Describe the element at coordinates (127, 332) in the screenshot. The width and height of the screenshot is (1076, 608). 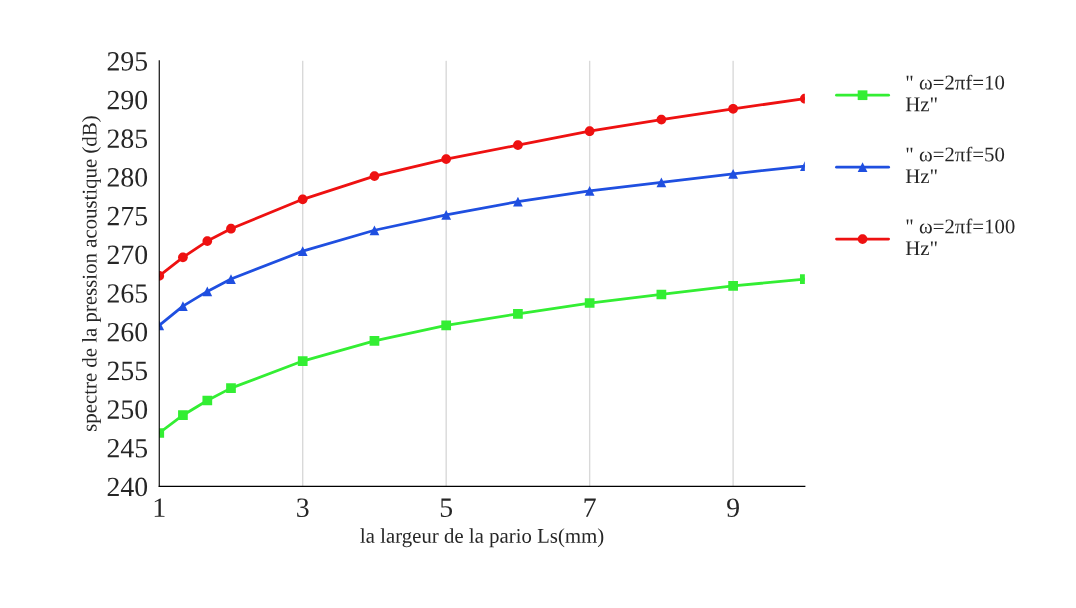
I see `y-tick-label: 260` at that location.